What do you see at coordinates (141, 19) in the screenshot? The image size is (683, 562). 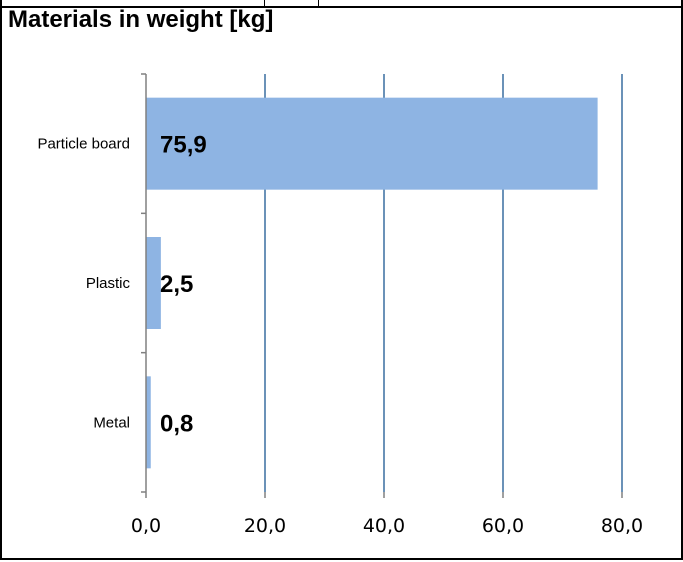 I see `chart-title: Materials in weight [kg]` at bounding box center [141, 19].